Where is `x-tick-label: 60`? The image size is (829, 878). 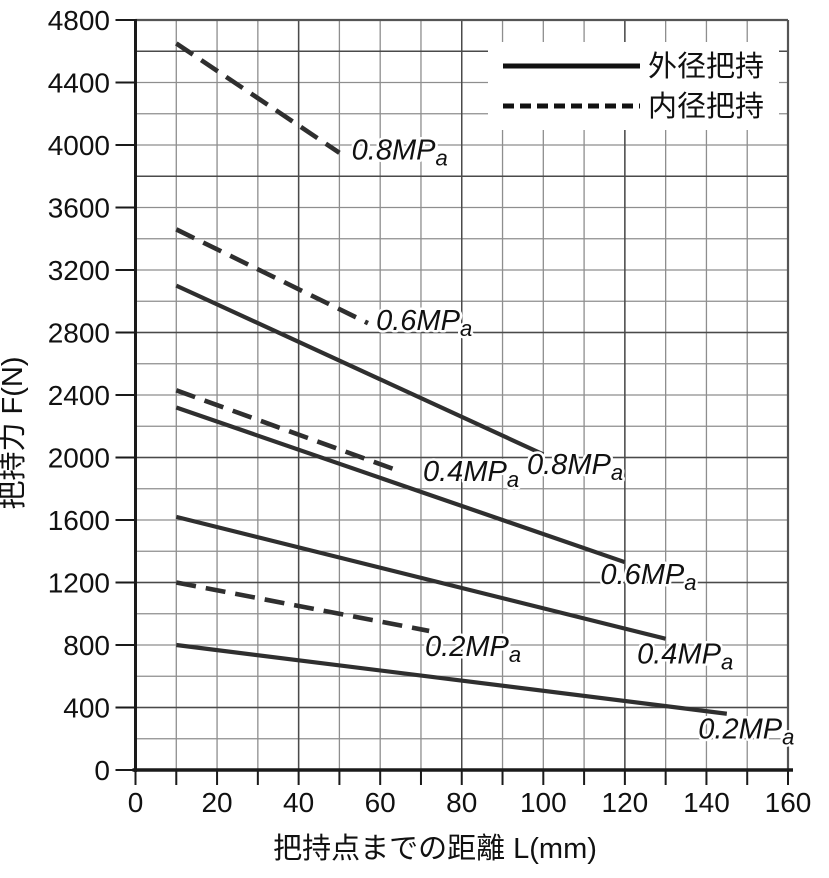 x-tick-label: 60 is located at coordinates (380, 802).